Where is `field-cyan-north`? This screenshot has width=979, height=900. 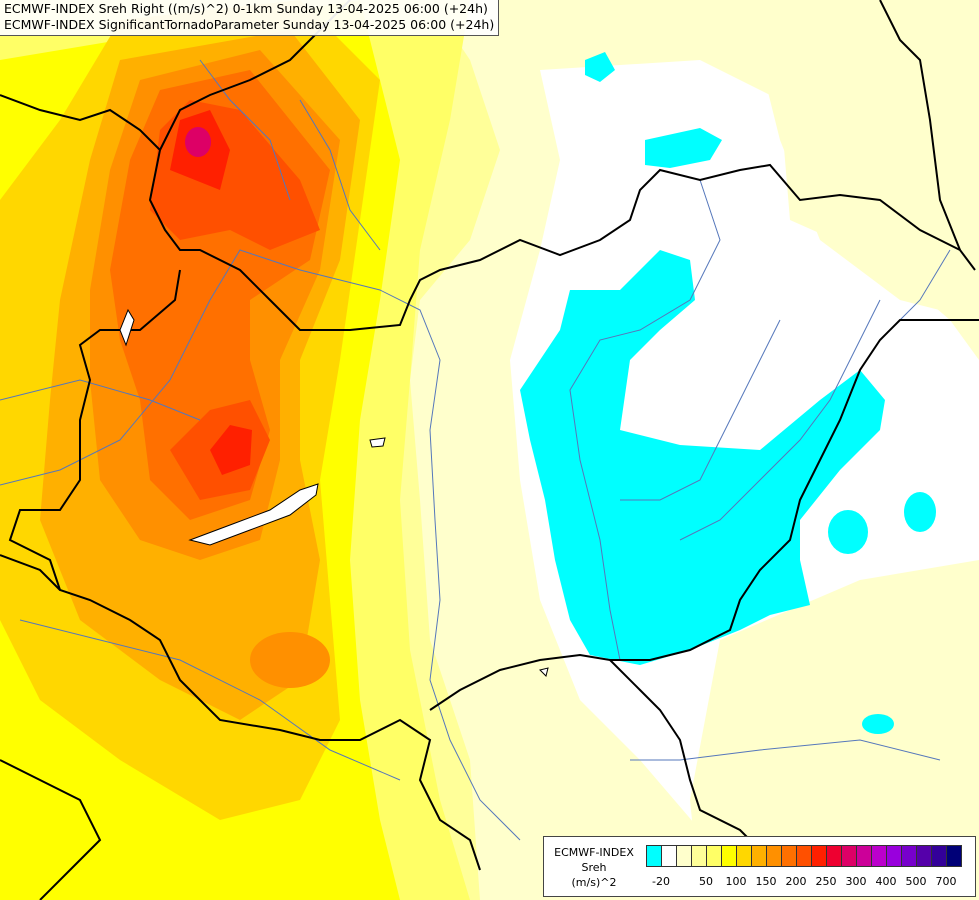 field-cyan-north is located at coordinates (683, 148).